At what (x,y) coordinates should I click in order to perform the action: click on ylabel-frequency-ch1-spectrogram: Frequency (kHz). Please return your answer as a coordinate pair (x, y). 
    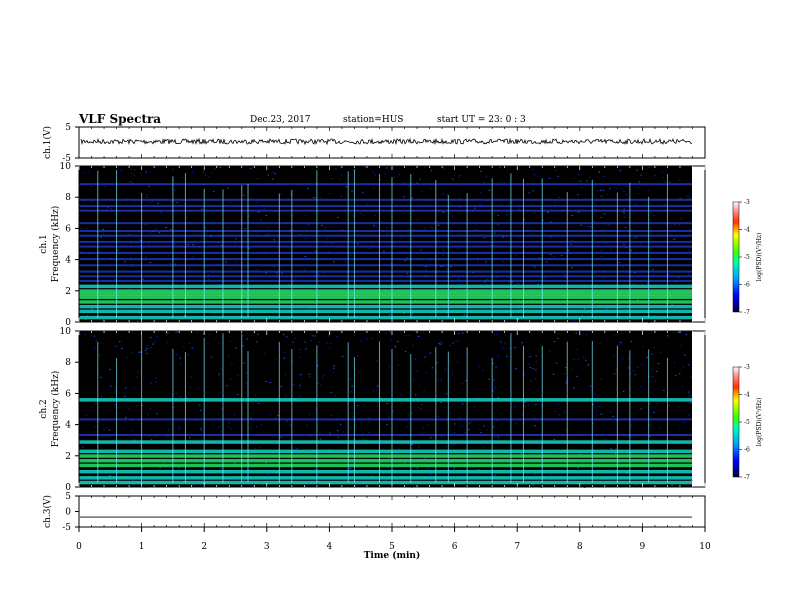
    Looking at the image, I should click on (55, 244).